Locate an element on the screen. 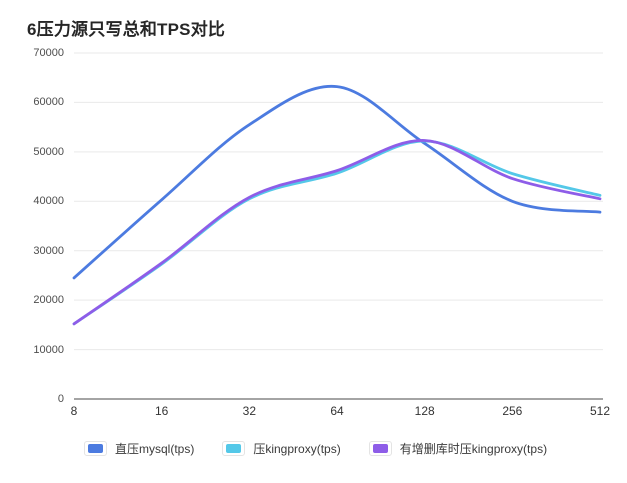 The width and height of the screenshot is (627, 483). x-tick-label: 128 is located at coordinates (424, 411).